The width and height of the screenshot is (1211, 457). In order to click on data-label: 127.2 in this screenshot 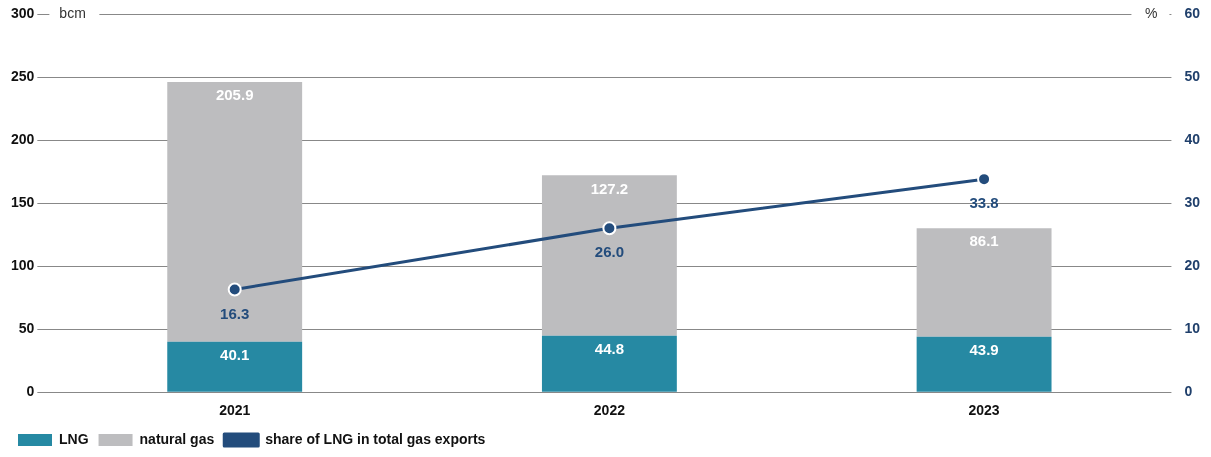, I will do `click(609, 188)`.